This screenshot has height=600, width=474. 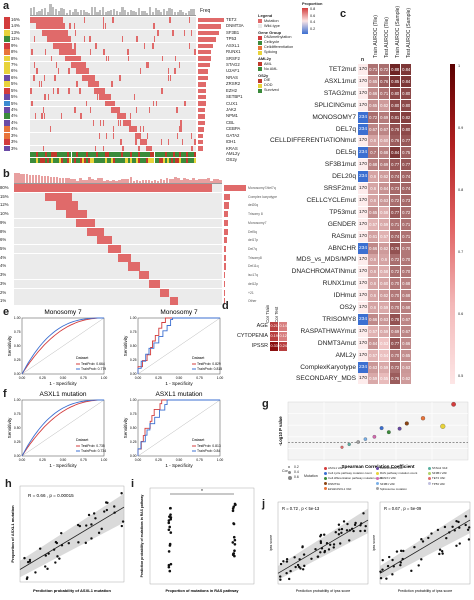 I want to click on legend-item: Celldifferentiation, so click(x=282, y=47).